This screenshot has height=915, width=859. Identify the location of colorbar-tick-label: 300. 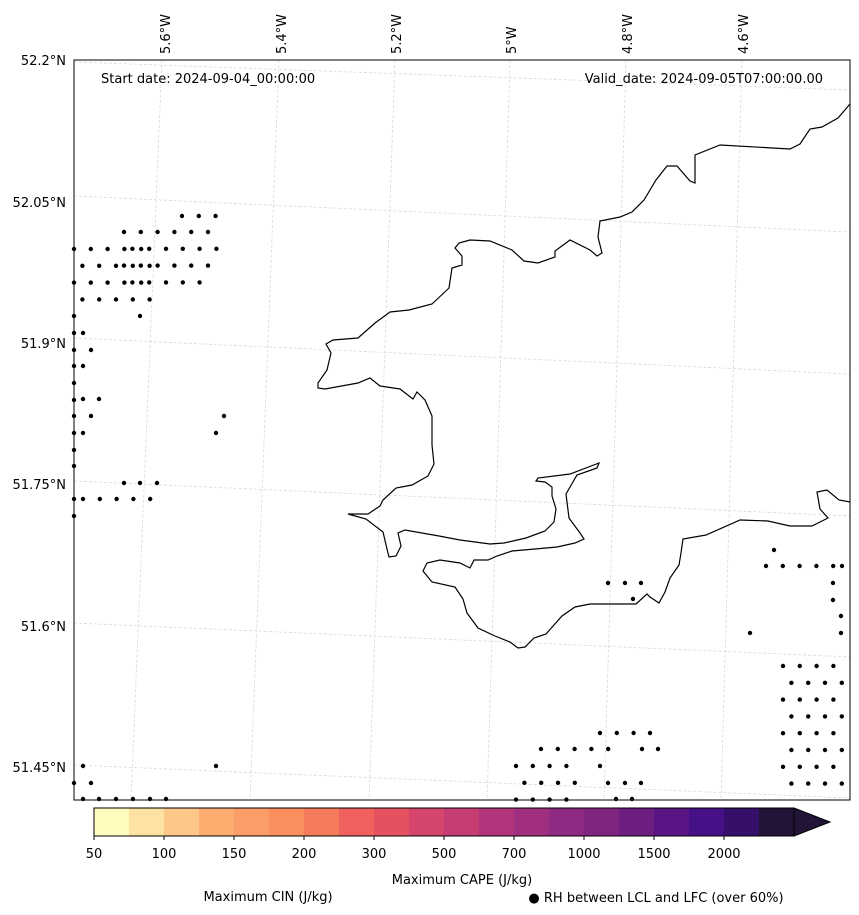
(374, 854).